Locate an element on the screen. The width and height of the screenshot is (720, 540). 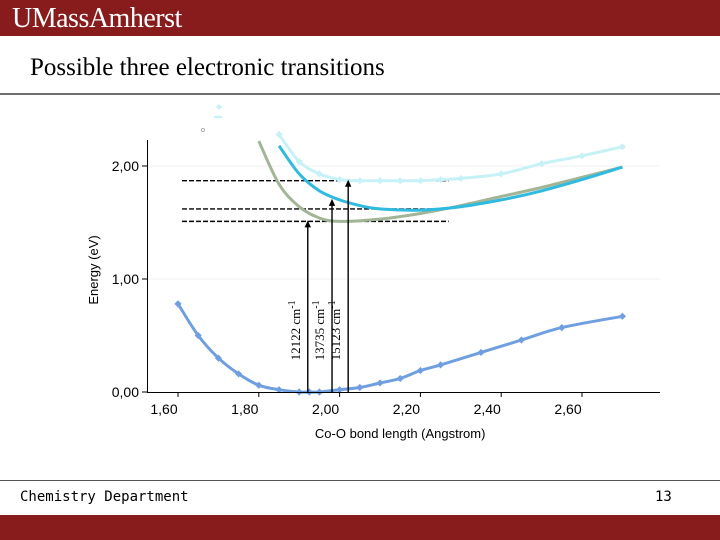
slide-title: Possible three electronic transitions is located at coordinates (207, 67).